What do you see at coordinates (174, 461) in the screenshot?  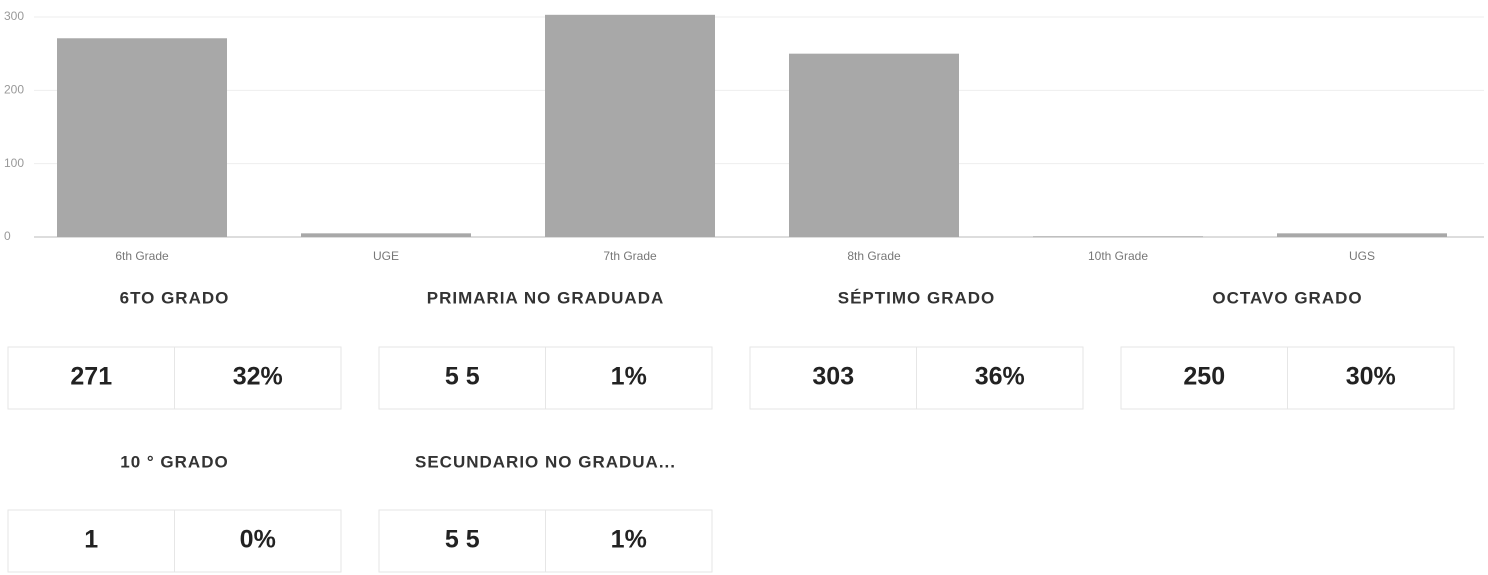 I see `card-title: 10 ° GRADO` at bounding box center [174, 461].